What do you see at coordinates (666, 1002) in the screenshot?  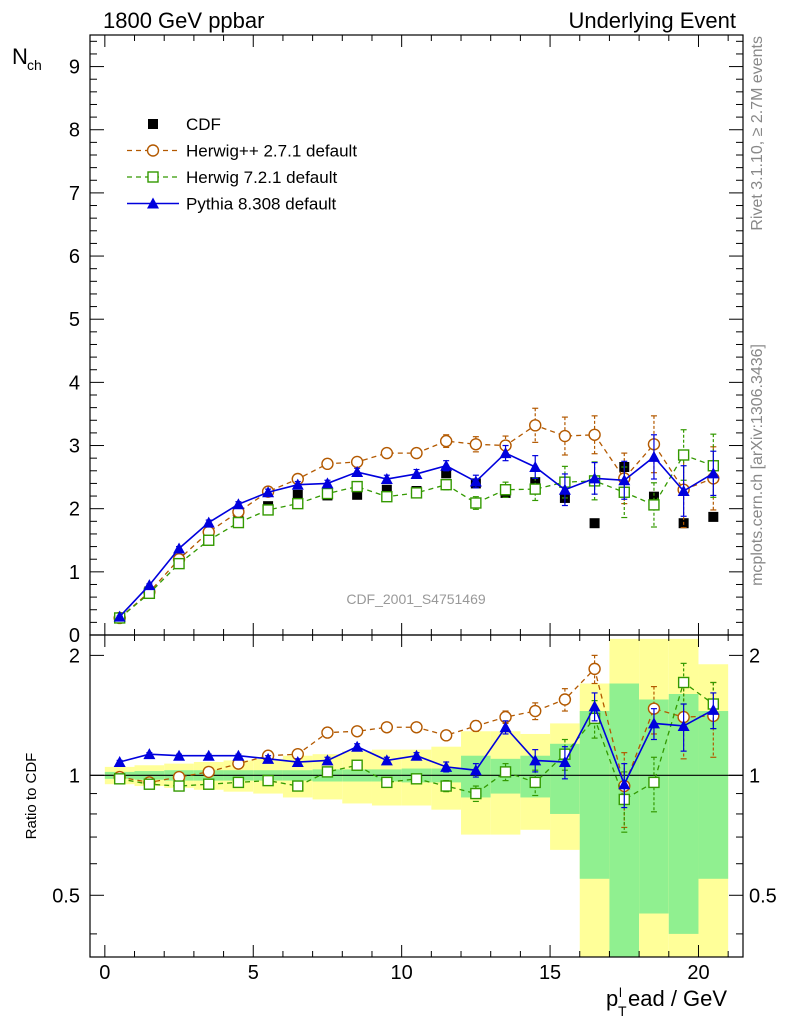 I see `x-axis-label: p l T ead / GeV` at bounding box center [666, 1002].